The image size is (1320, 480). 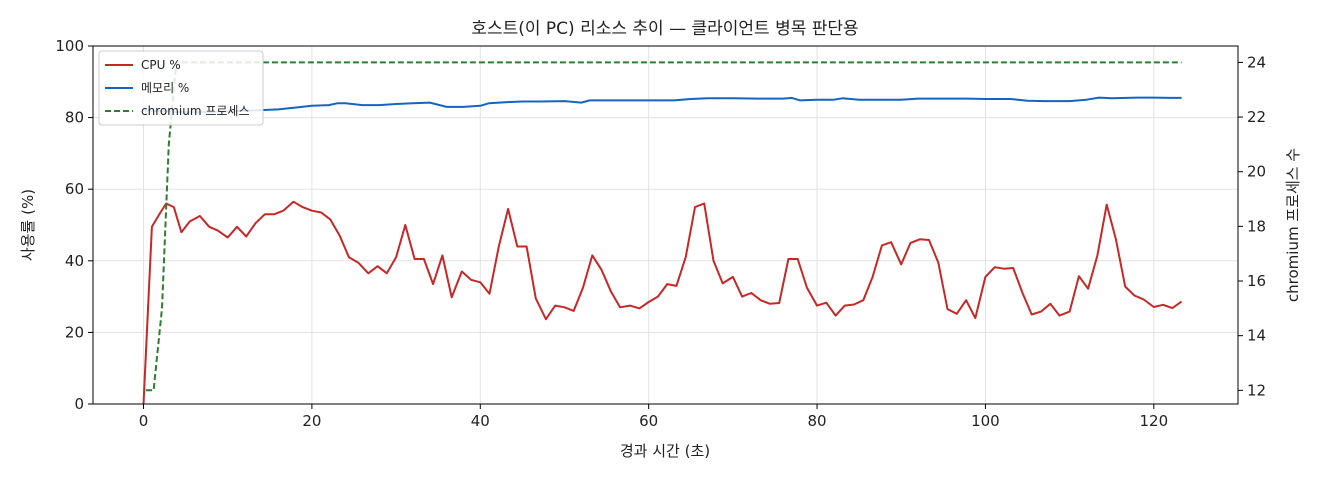 What do you see at coordinates (74, 332) in the screenshot?
I see `y-tick-label: 20` at bounding box center [74, 332].